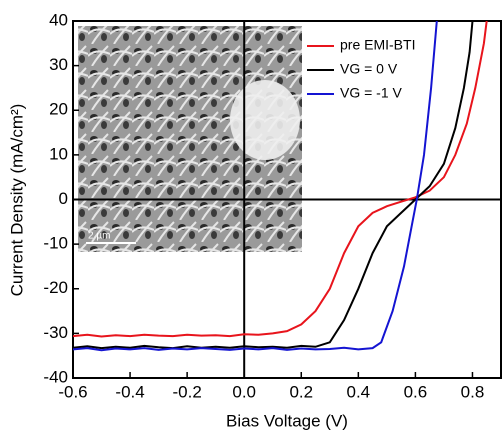 The image size is (503, 431). Describe the element at coordinates (16, 200) in the screenshot. I see `y-axis-title: Current Density (mA/cm²)` at that location.